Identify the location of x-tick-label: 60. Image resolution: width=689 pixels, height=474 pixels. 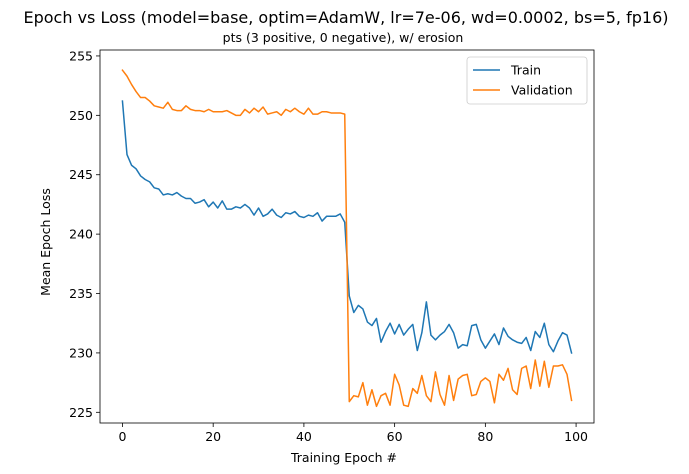
(395, 436).